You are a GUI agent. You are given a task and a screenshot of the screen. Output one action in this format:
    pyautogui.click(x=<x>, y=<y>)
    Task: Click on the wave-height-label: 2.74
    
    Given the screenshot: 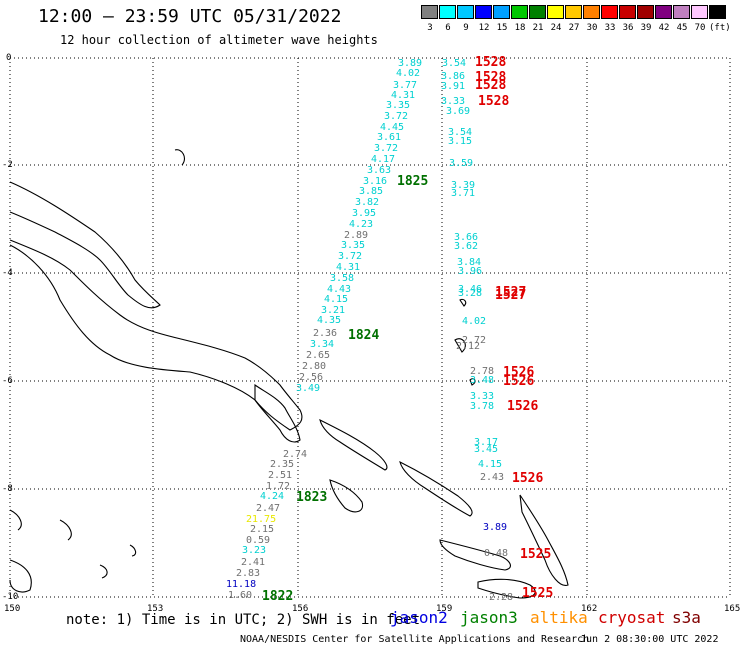 What is the action you would take?
    pyautogui.click(x=295, y=454)
    